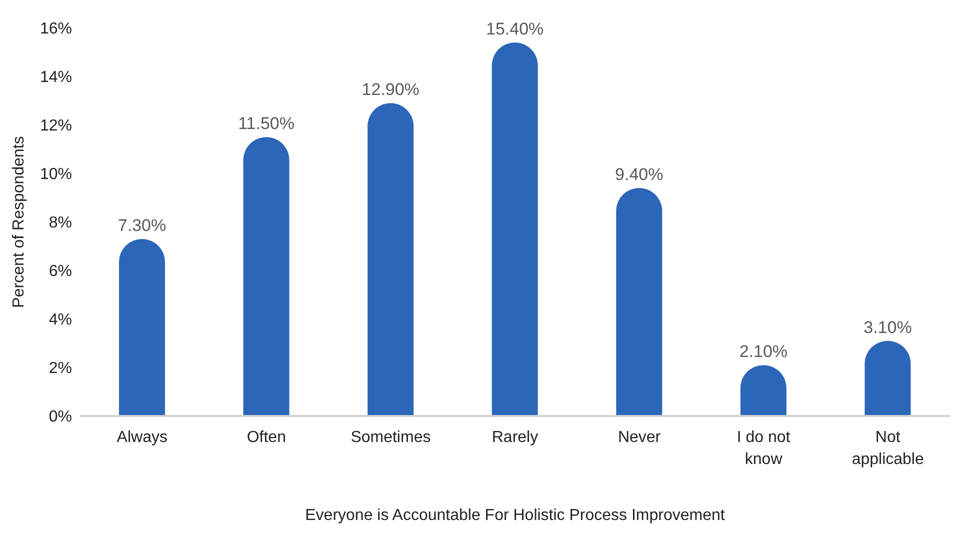 The height and width of the screenshot is (544, 958). What do you see at coordinates (266, 437) in the screenshot?
I see `x-tick-label: Often` at bounding box center [266, 437].